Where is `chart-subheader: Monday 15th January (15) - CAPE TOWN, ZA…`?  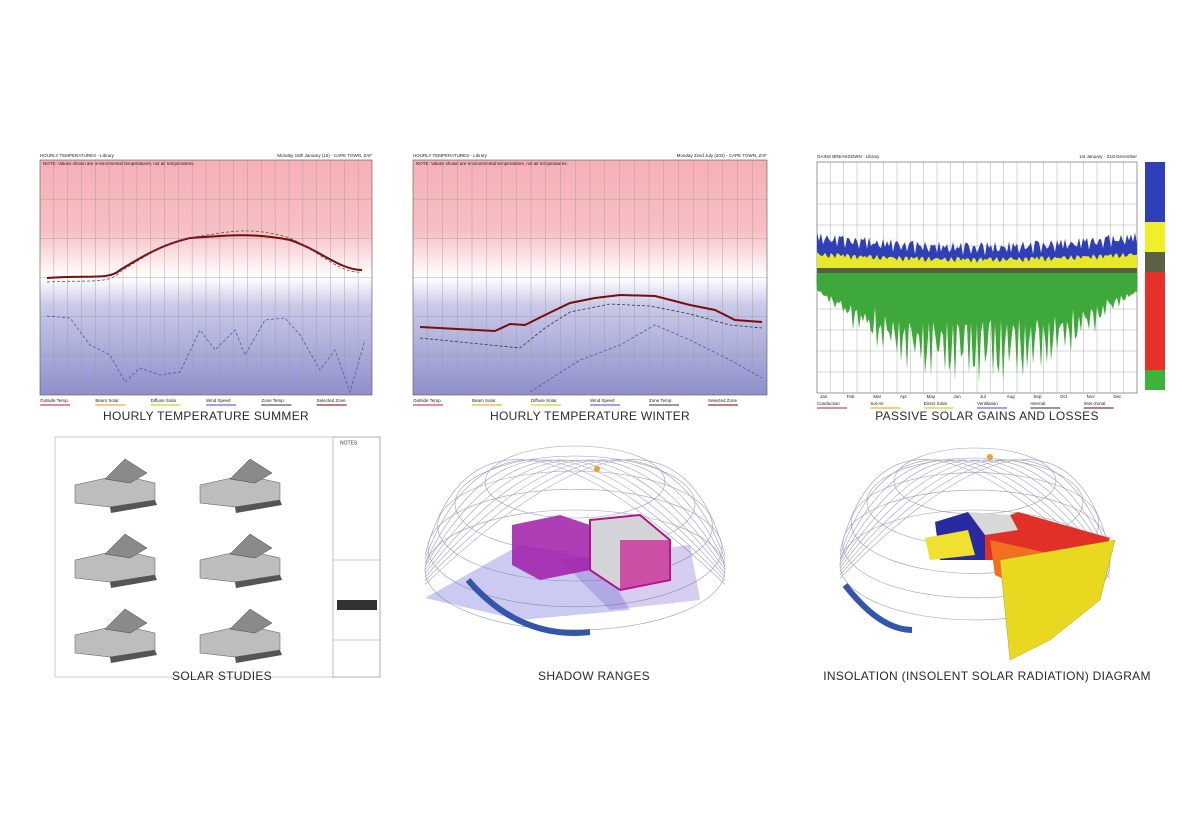 chart-subheader: Monday 15th January (15) - CAPE TOWN, ZA… is located at coordinates (324, 155).